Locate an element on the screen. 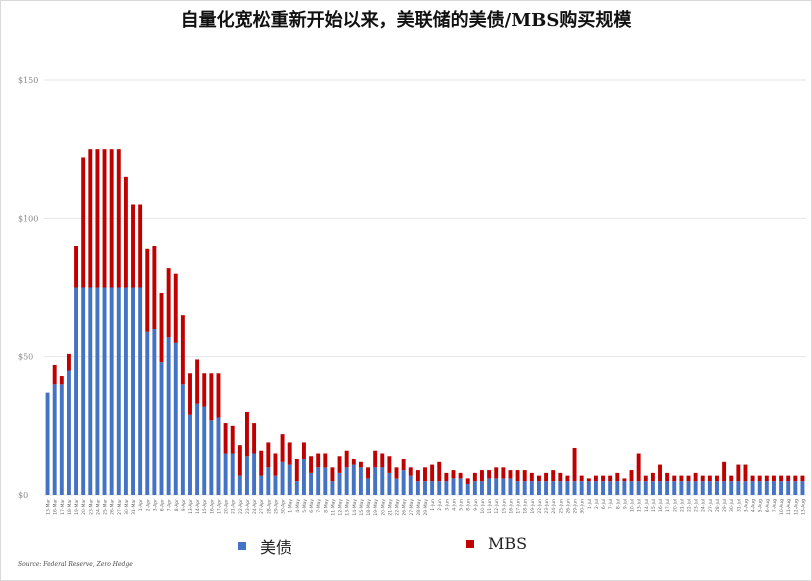 The height and width of the screenshot is (581, 812). x-tick-label: 7-May is located at coordinates (319, 506).